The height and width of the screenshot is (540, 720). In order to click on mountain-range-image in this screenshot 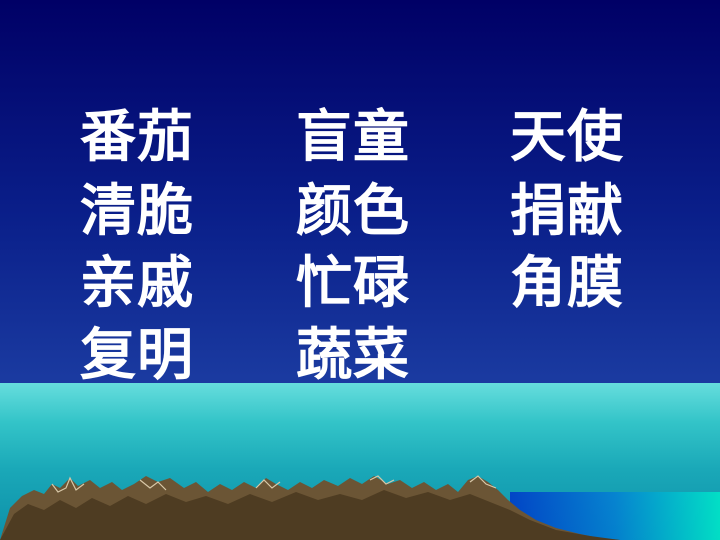, I will do `click(310, 507)`.